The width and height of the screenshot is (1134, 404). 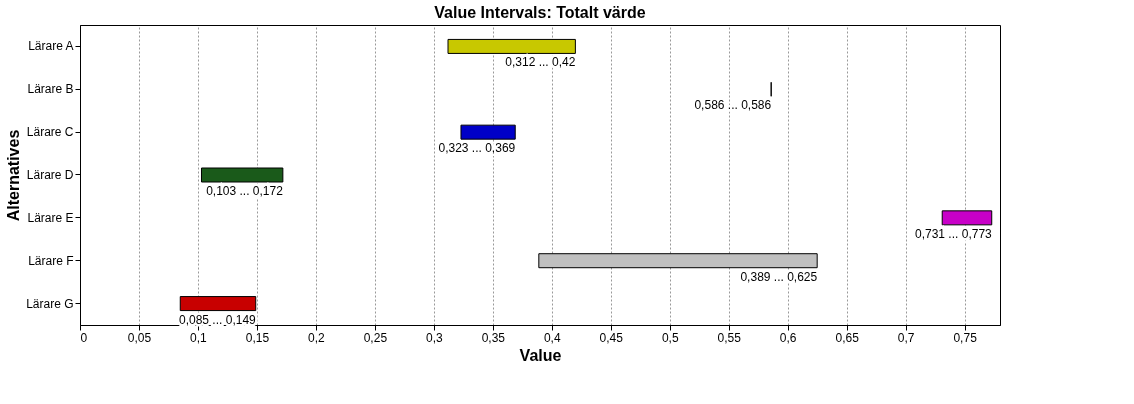 What do you see at coordinates (14, 175) in the screenshot?
I see `y-axis-title: Alternatives` at bounding box center [14, 175].